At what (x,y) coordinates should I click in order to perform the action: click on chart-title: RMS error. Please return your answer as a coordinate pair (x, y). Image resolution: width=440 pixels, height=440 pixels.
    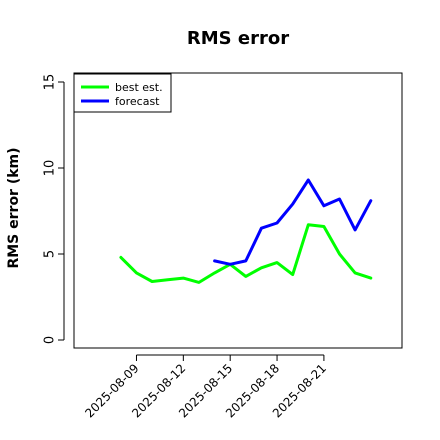
    Looking at the image, I should click on (238, 38).